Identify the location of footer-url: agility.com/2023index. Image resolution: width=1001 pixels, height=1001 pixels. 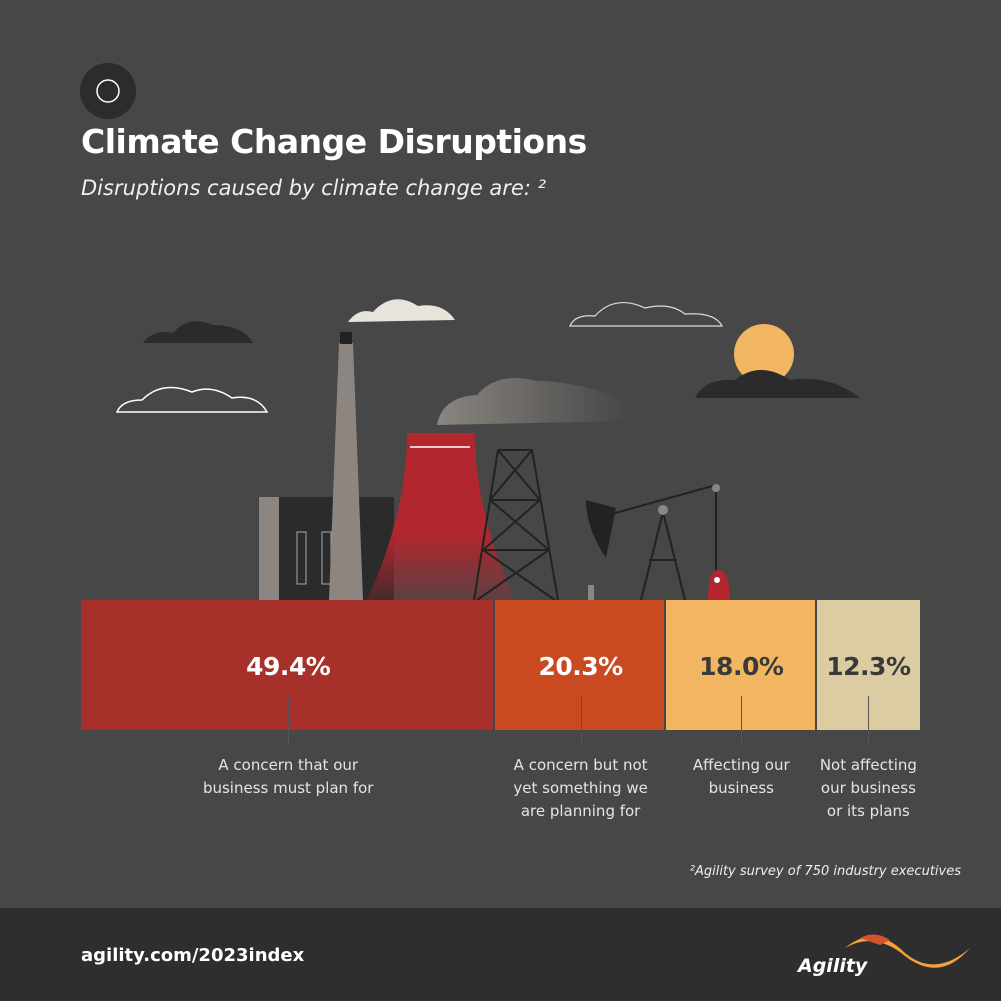
(193, 955).